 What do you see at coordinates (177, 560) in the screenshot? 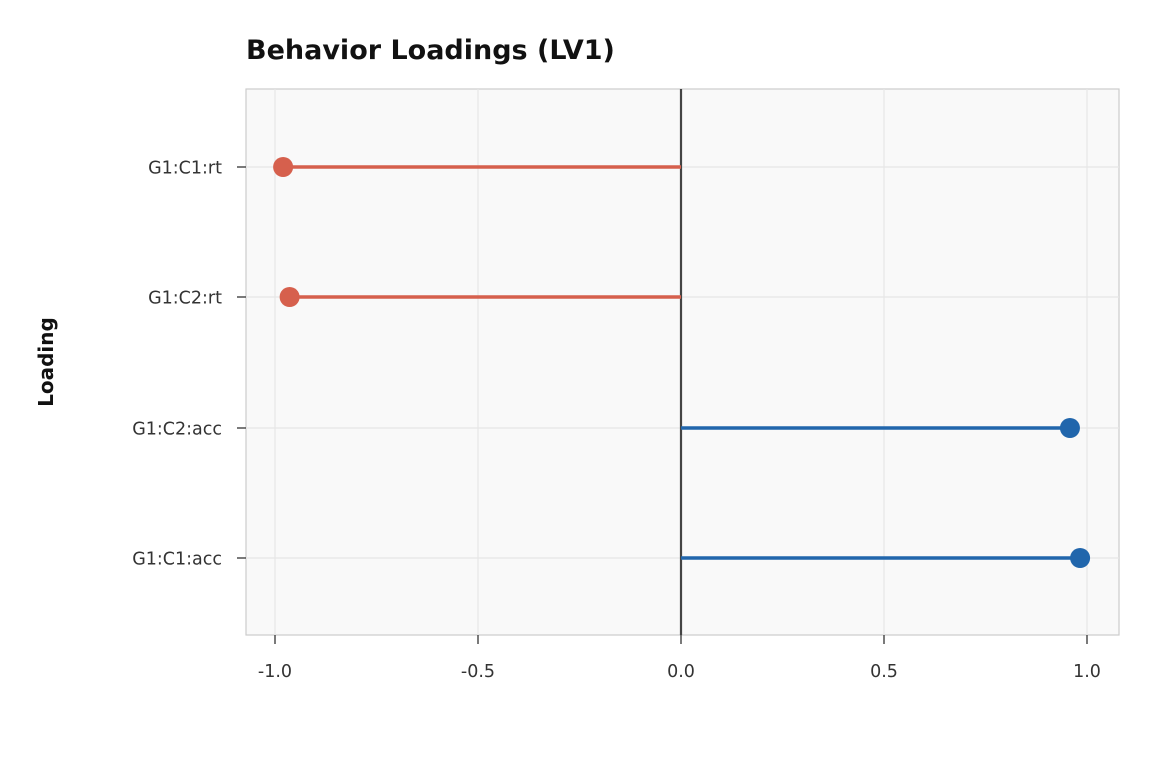
I see `y-tick-label: G1:C1:acc` at bounding box center [177, 560].